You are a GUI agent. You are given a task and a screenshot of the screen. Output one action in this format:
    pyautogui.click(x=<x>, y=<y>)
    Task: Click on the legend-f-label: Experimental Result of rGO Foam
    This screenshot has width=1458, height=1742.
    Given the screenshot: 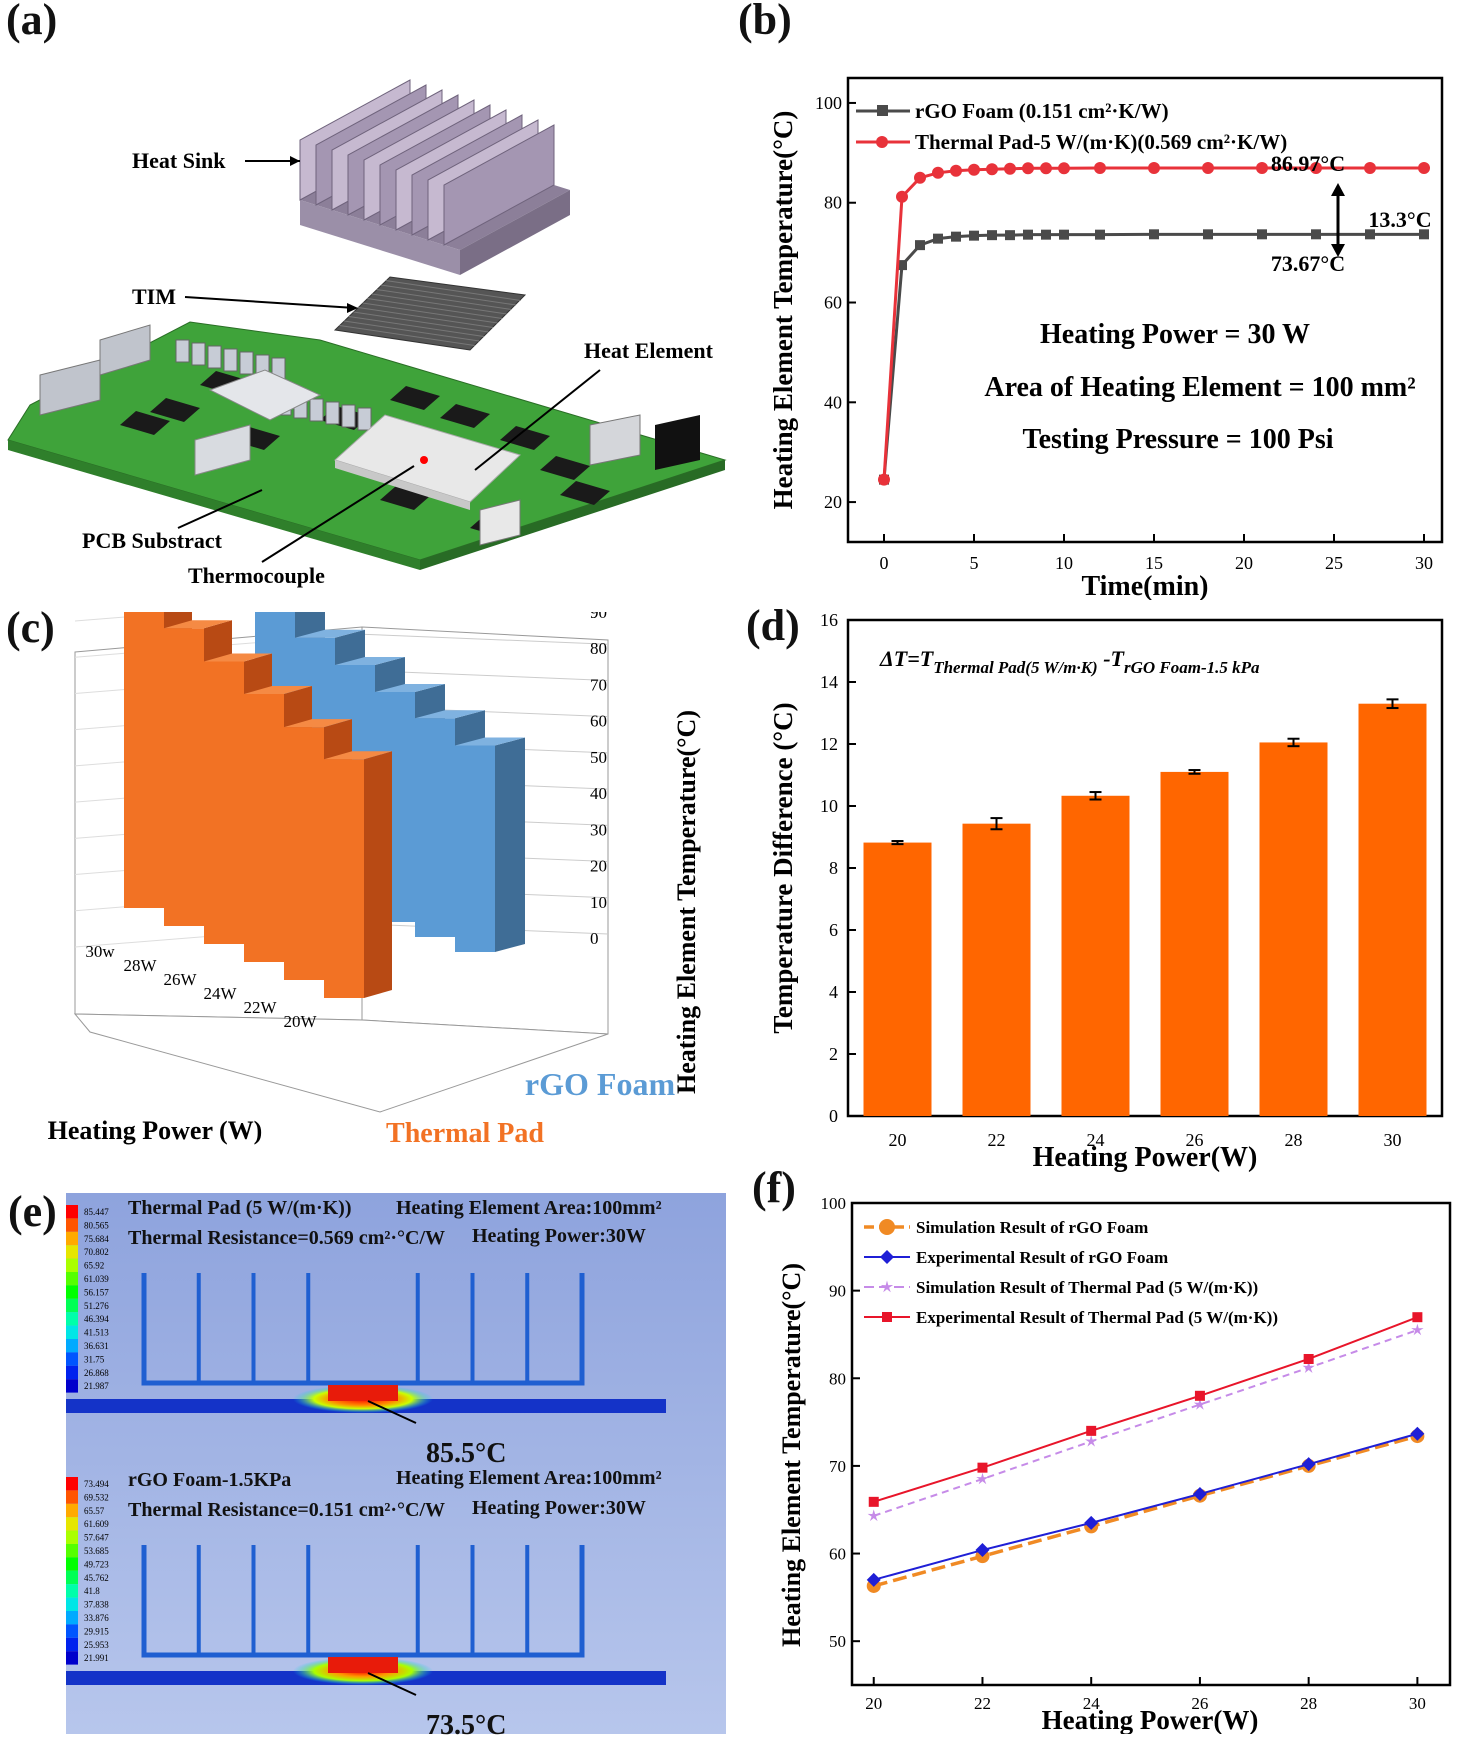 What is the action you would take?
    pyautogui.click(x=1042, y=1257)
    